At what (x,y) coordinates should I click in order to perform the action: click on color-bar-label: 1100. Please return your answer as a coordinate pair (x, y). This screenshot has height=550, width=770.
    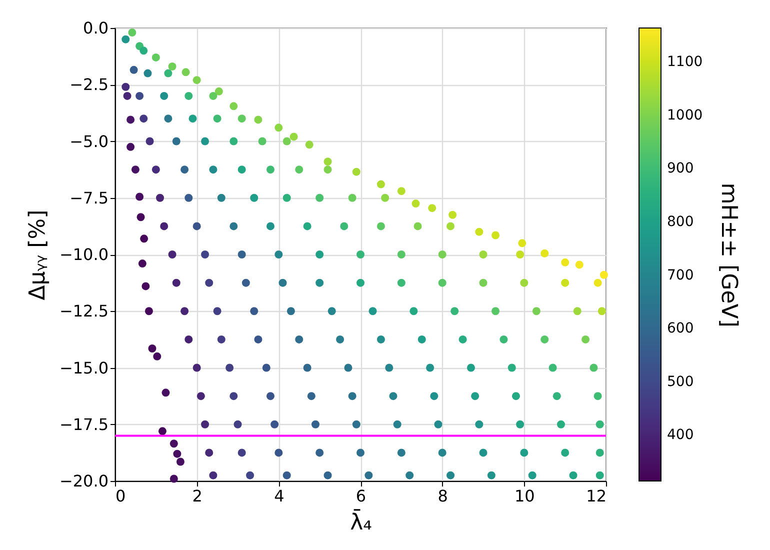
    Looking at the image, I should click on (685, 62).